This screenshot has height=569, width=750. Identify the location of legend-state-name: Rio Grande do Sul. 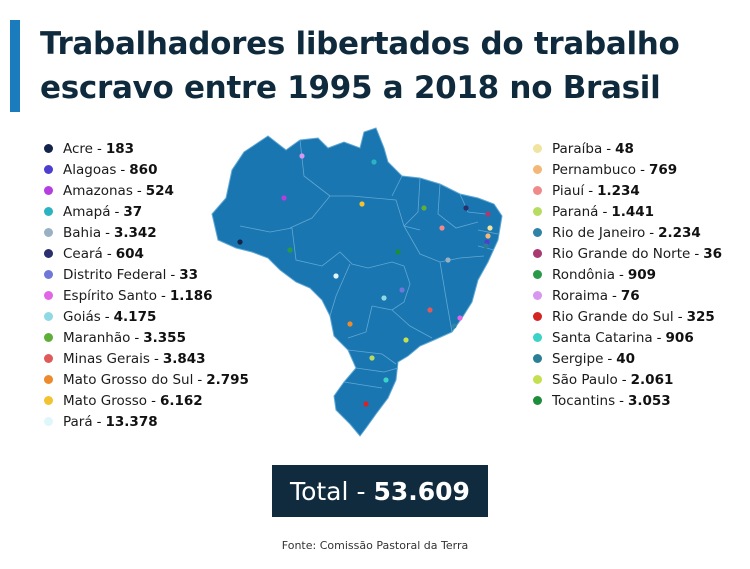
(613, 316).